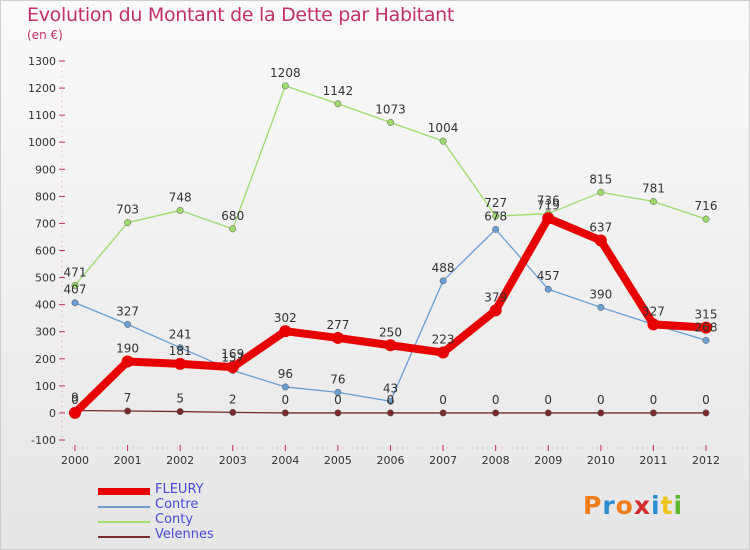 The width and height of the screenshot is (750, 550). I want to click on legend-swatch-fleury, so click(124, 491).